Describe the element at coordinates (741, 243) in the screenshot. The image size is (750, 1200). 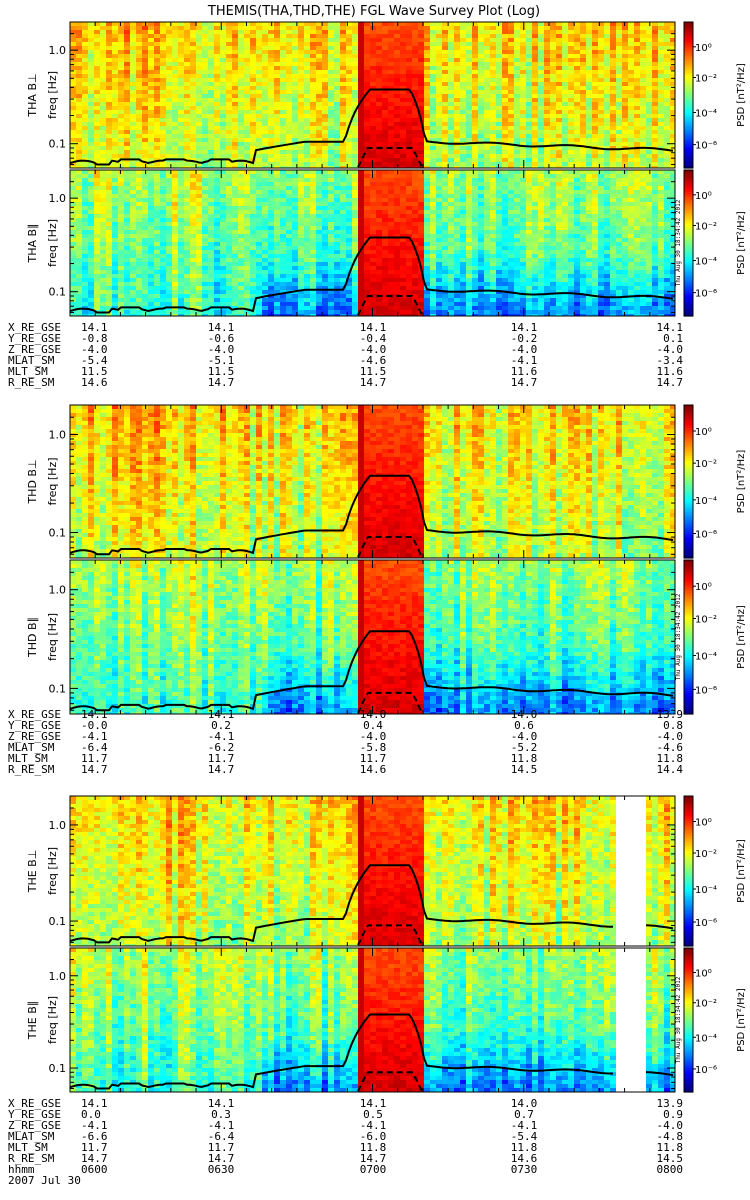
I see `colorbar-label: PSD [nT²/Hz]` at that location.